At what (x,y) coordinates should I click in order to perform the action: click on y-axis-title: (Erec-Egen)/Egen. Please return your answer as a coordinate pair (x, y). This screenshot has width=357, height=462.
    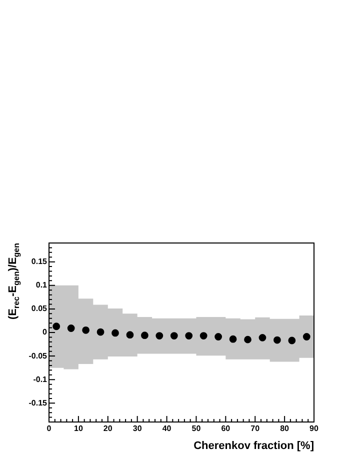
    Looking at the image, I should click on (14, 281).